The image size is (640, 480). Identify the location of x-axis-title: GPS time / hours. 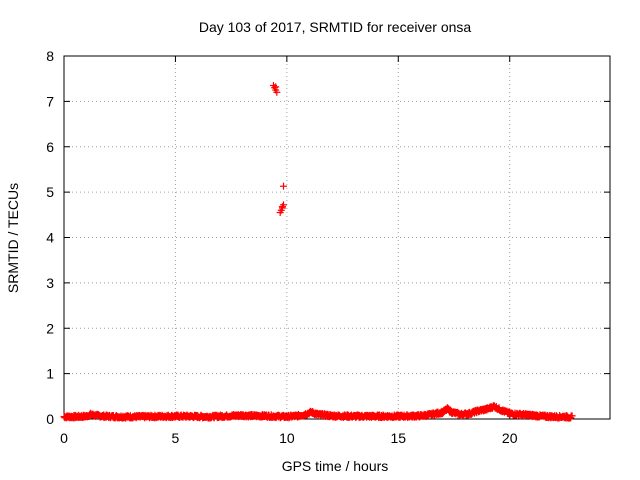
(335, 466).